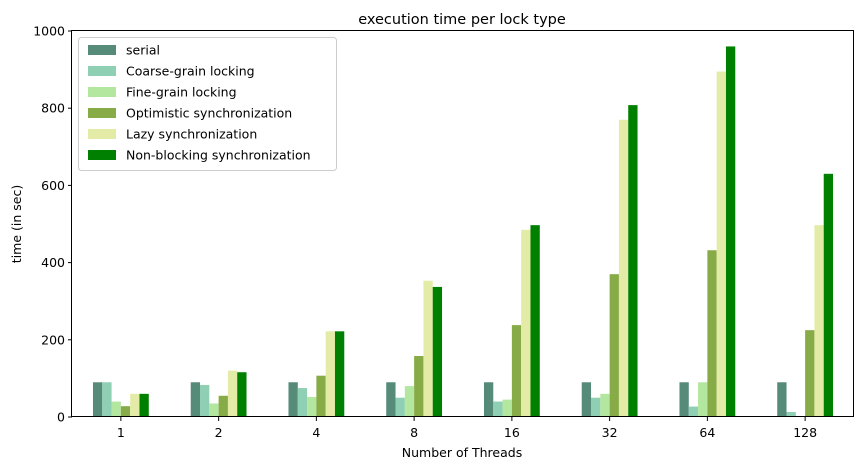  I want to click on y-axis: 0 200 400 600 800 1000, so click(52, 224).